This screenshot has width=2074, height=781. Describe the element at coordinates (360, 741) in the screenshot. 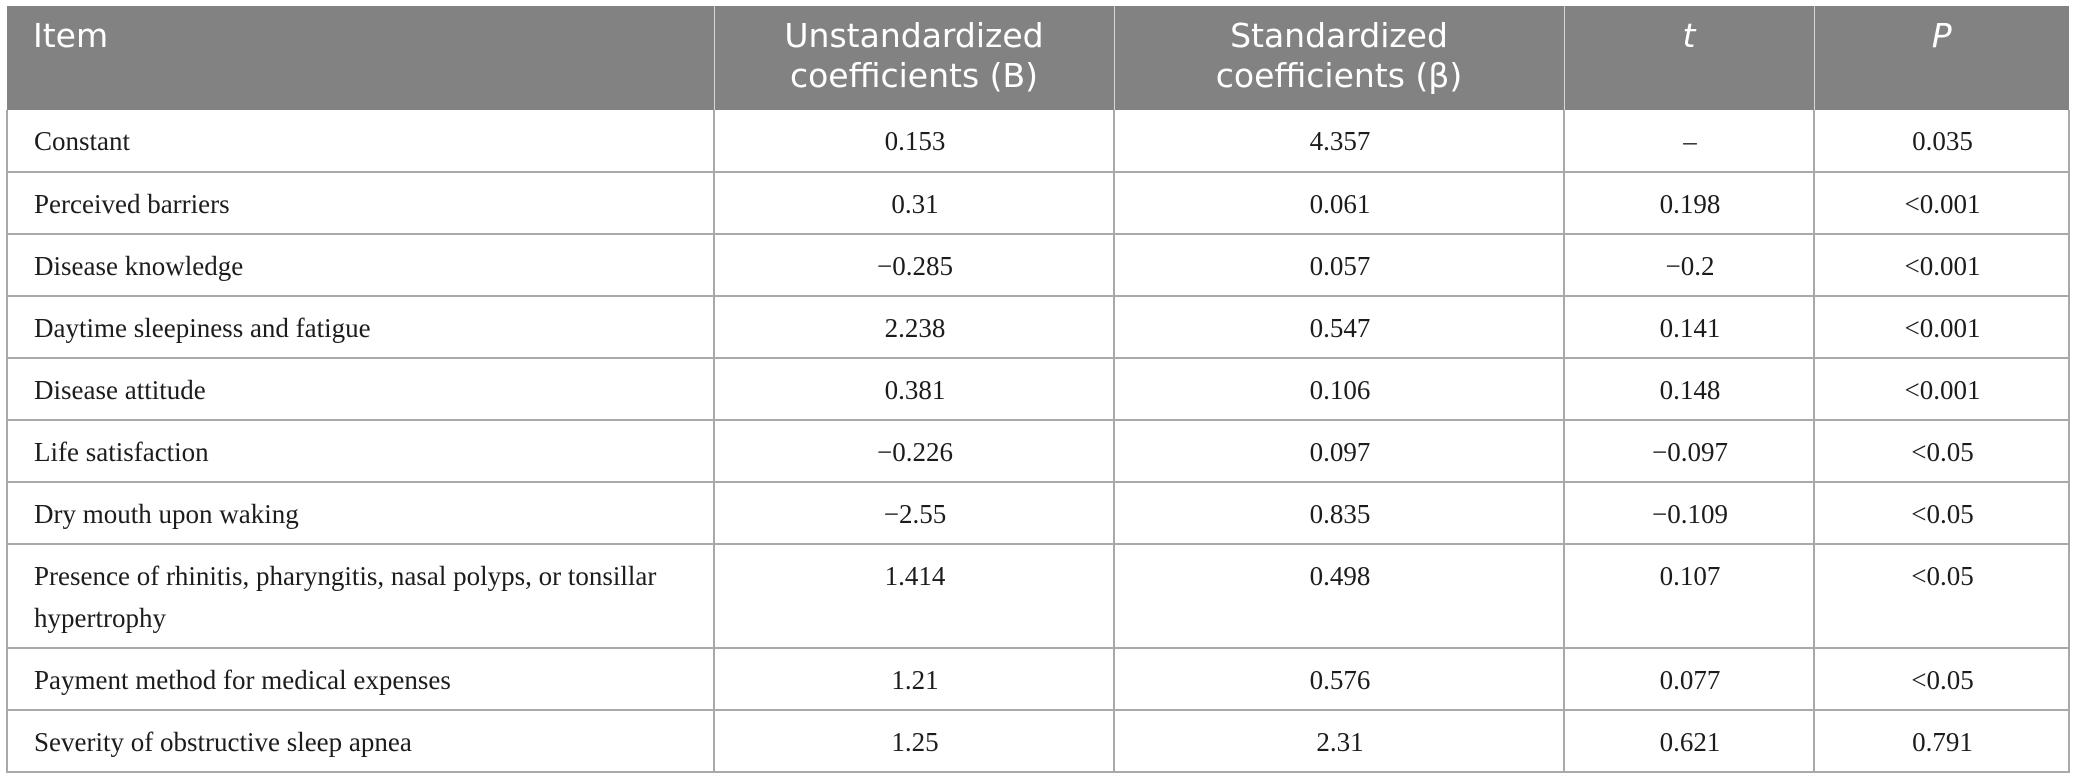

I see `cell-item: Severity of obstructive sleep apnea` at that location.